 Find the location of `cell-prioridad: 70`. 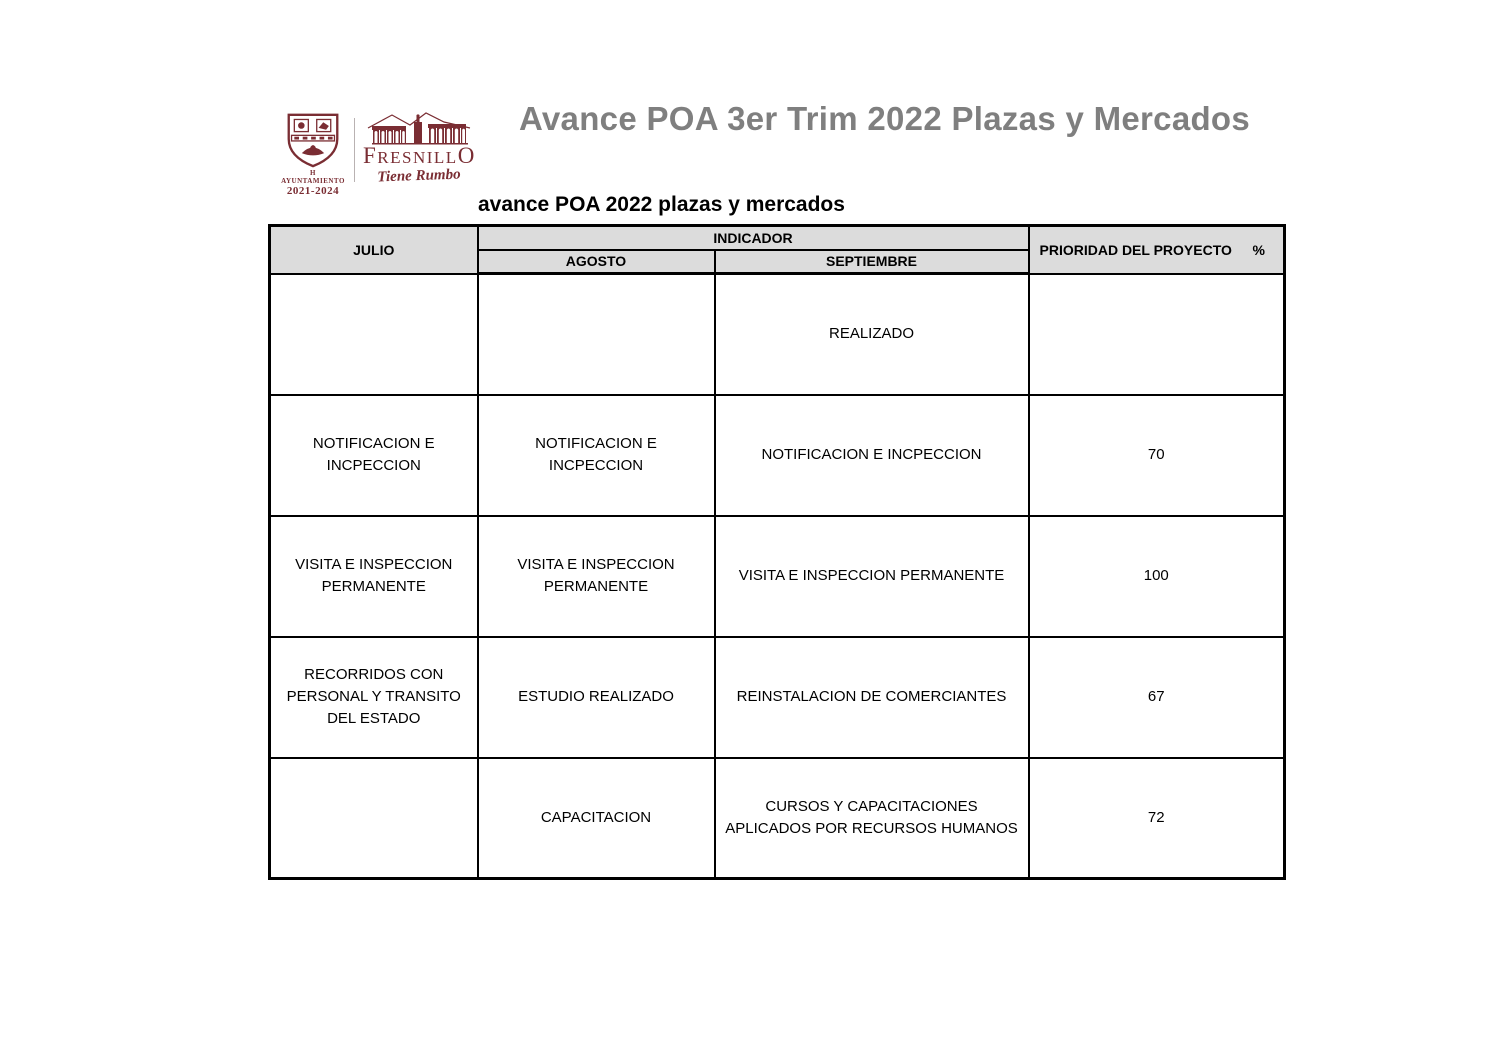

cell-prioridad: 70 is located at coordinates (1156, 455).